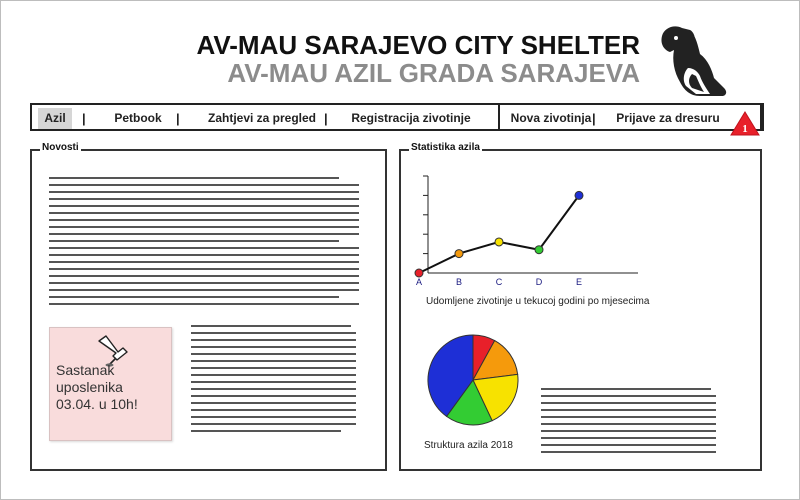 The height and width of the screenshot is (500, 800). Describe the element at coordinates (459, 282) in the screenshot. I see `x-tick-label: B` at that location.